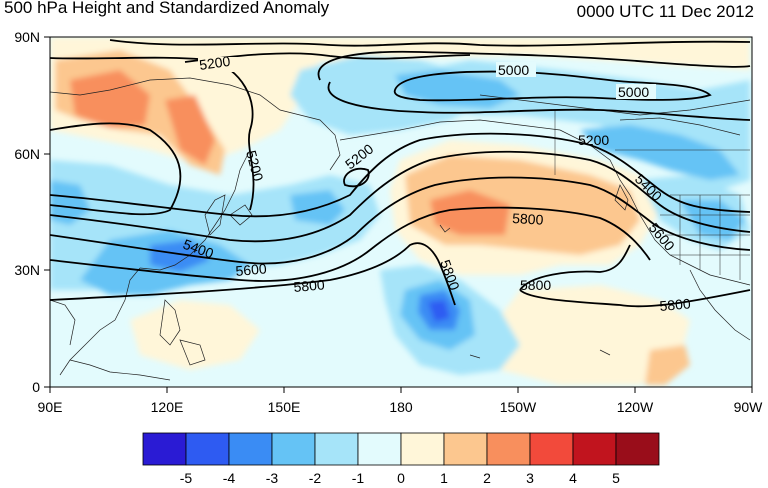 Image resolution: width=768 pixels, height=488 pixels. Describe the element at coordinates (251, 269) in the screenshot. I see `contour-label: 5600` at that location.